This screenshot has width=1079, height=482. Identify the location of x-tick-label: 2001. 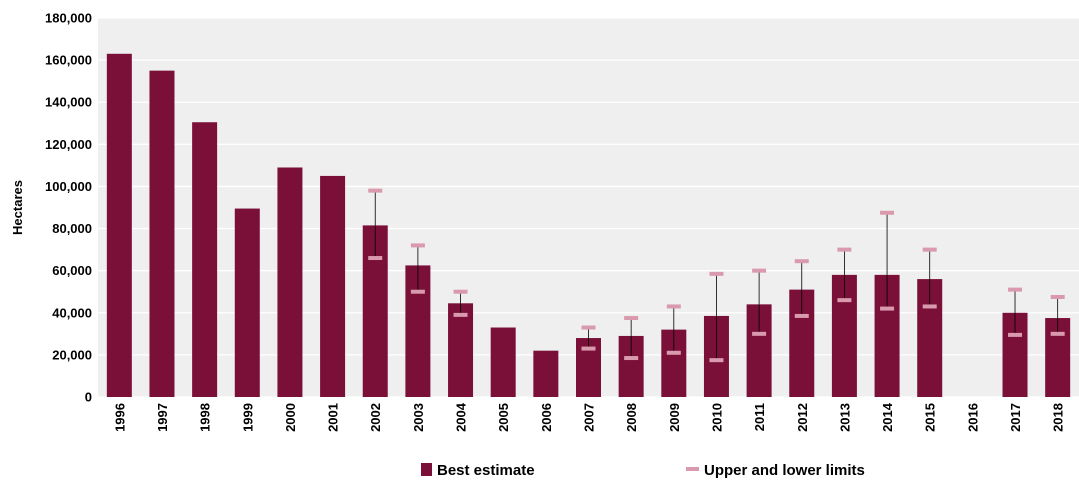
(333, 417).